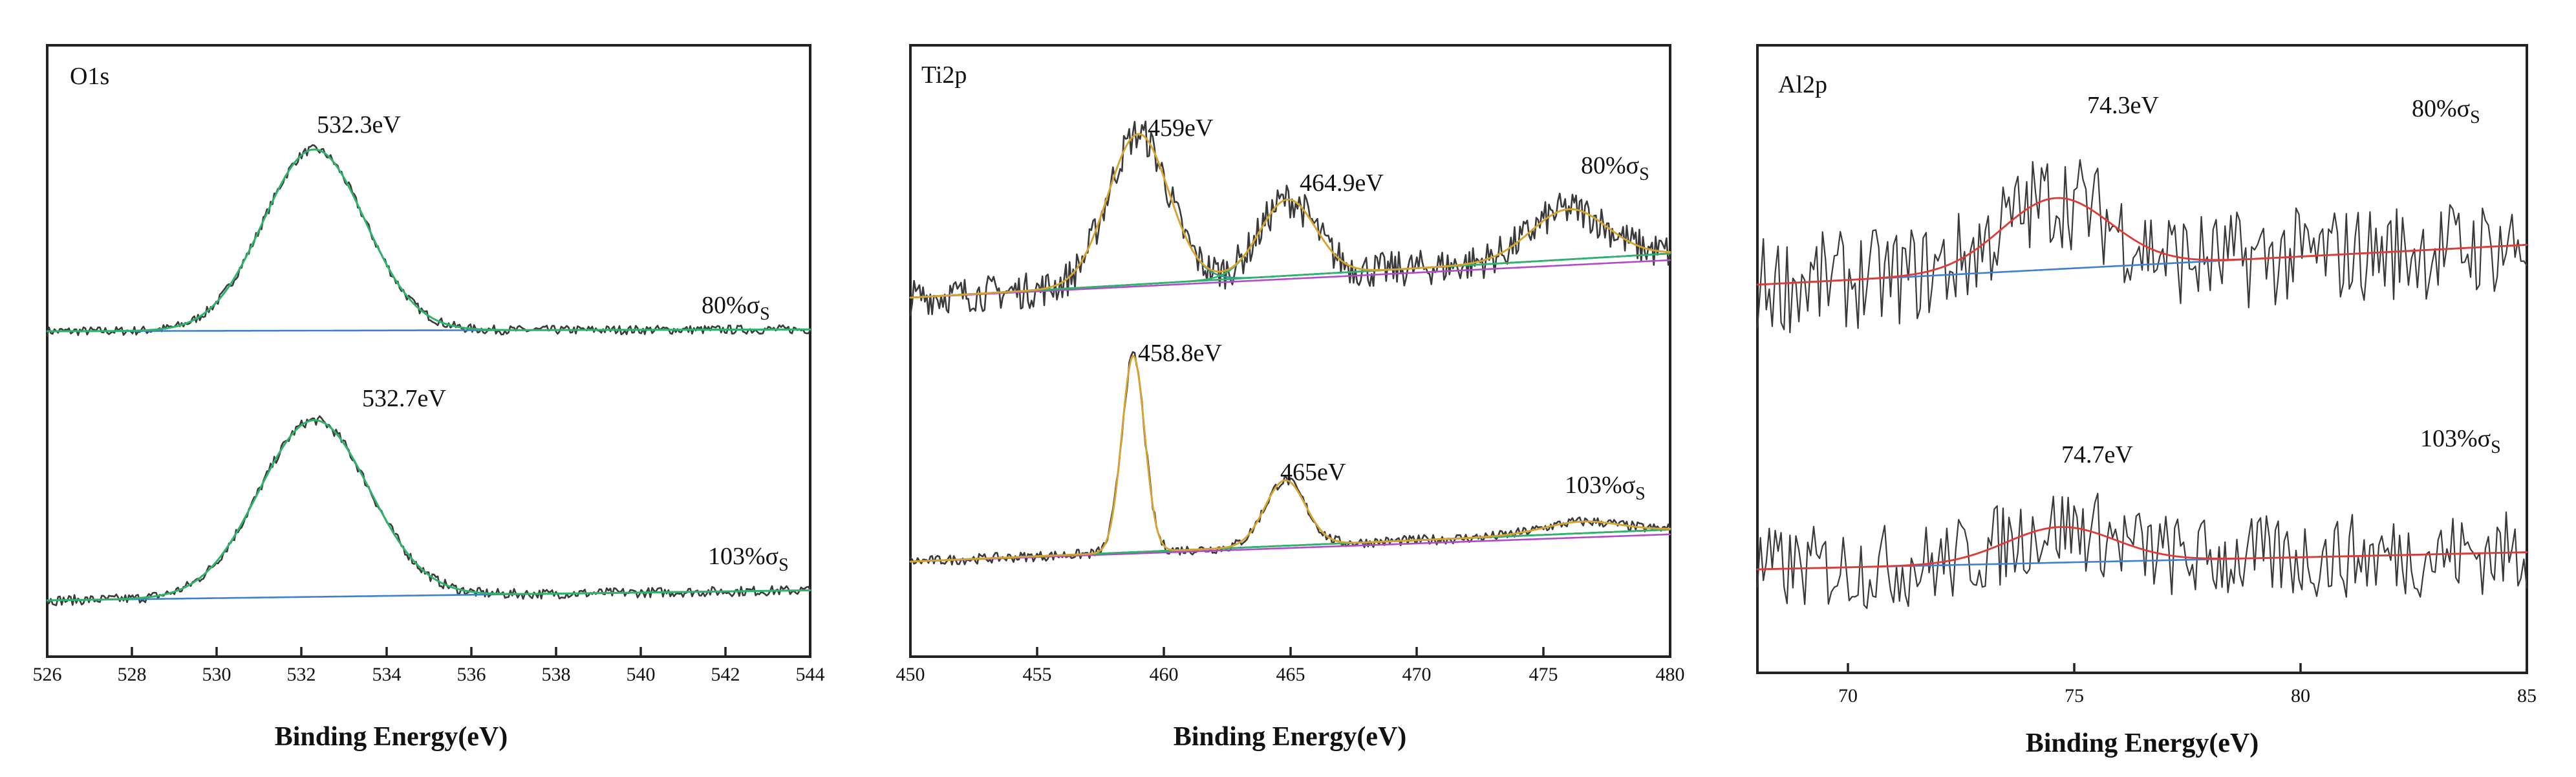  Describe the element at coordinates (1610, 165) in the screenshot. I see `sample-label-ti2p-80-main: 80%σ` at that location.